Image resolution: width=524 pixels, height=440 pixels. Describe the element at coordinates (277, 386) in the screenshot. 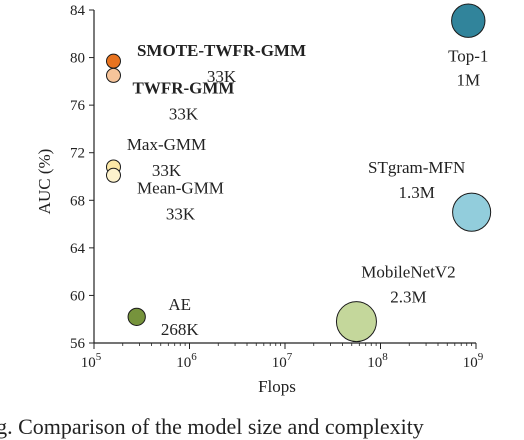

I see `x-axis-title: Flops` at that location.